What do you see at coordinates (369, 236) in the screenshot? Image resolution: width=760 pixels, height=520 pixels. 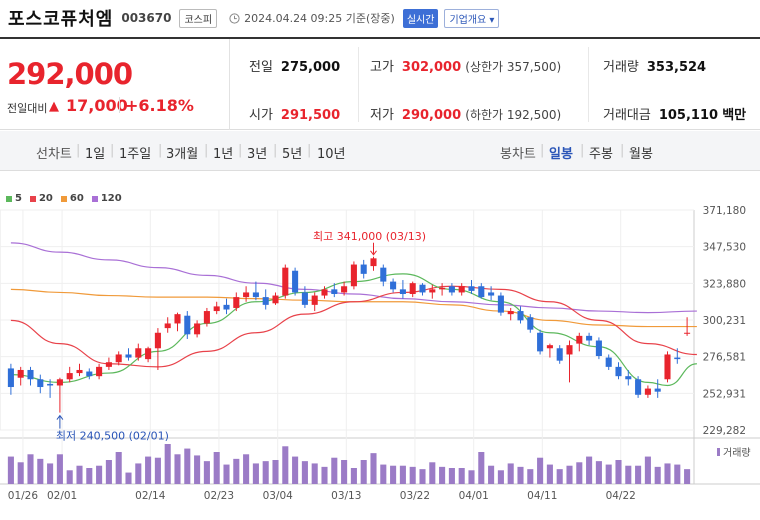 I see `high-annotation: 최고 341,000 (03/13)` at bounding box center [369, 236].